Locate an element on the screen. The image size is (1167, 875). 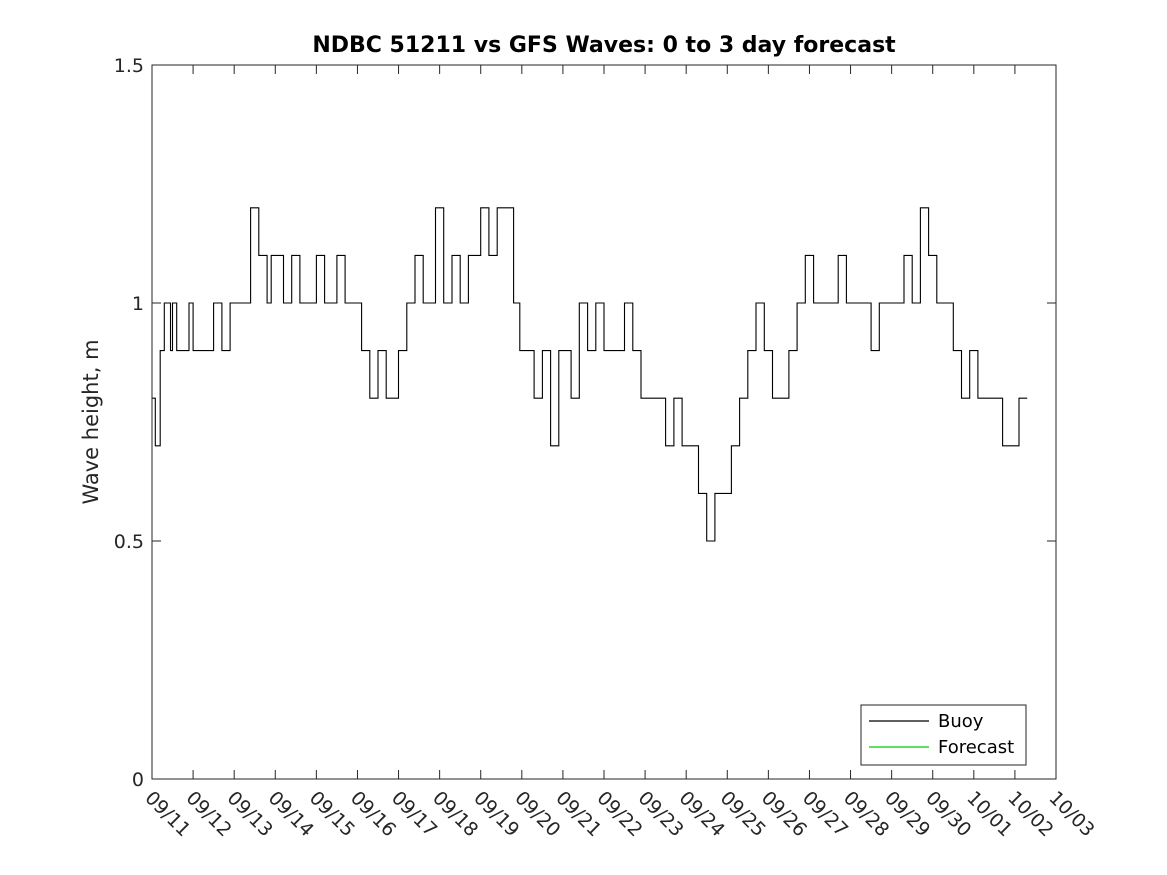
x-tick-label: 09/30 is located at coordinates (948, 814).